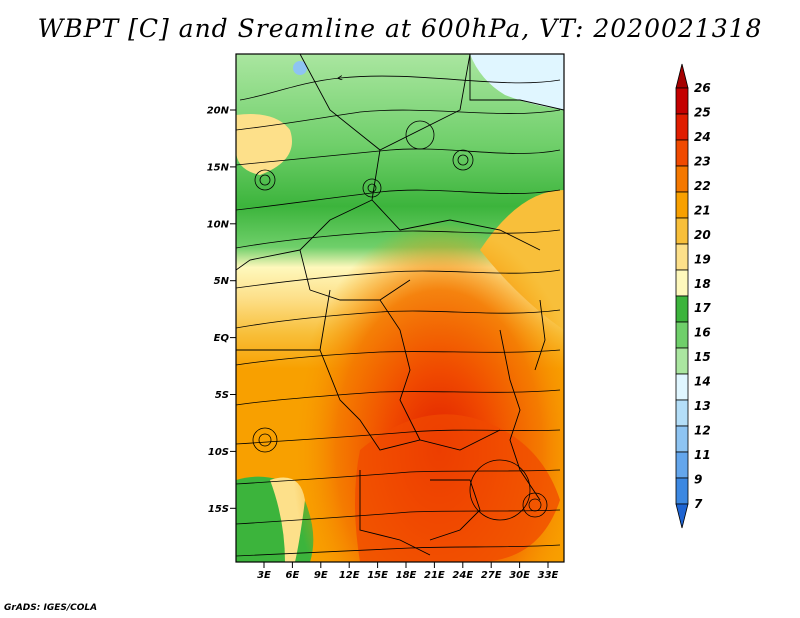 The image size is (800, 618). I want to click on lat-label: 15S, so click(218, 509).